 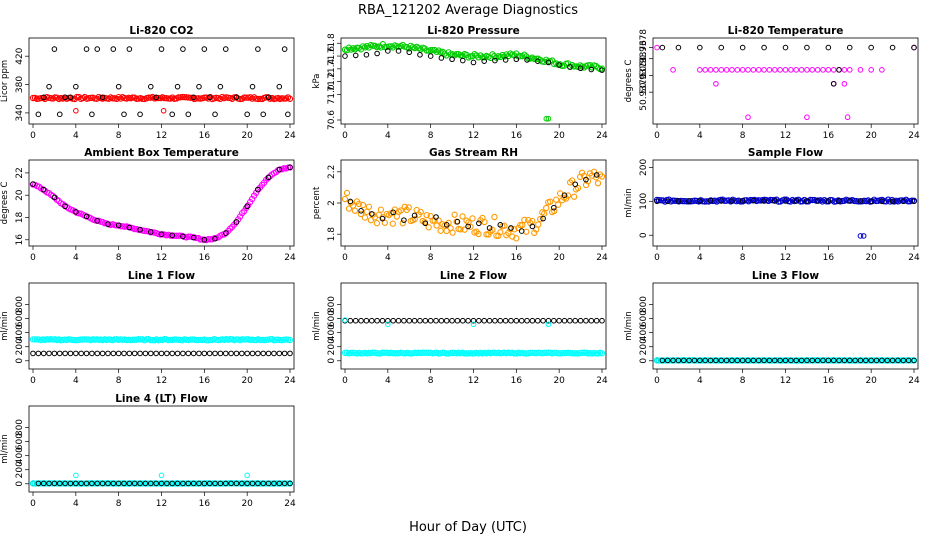 What do you see at coordinates (657, 258) in the screenshot?
I see `x-tick-label: 0` at bounding box center [657, 258].